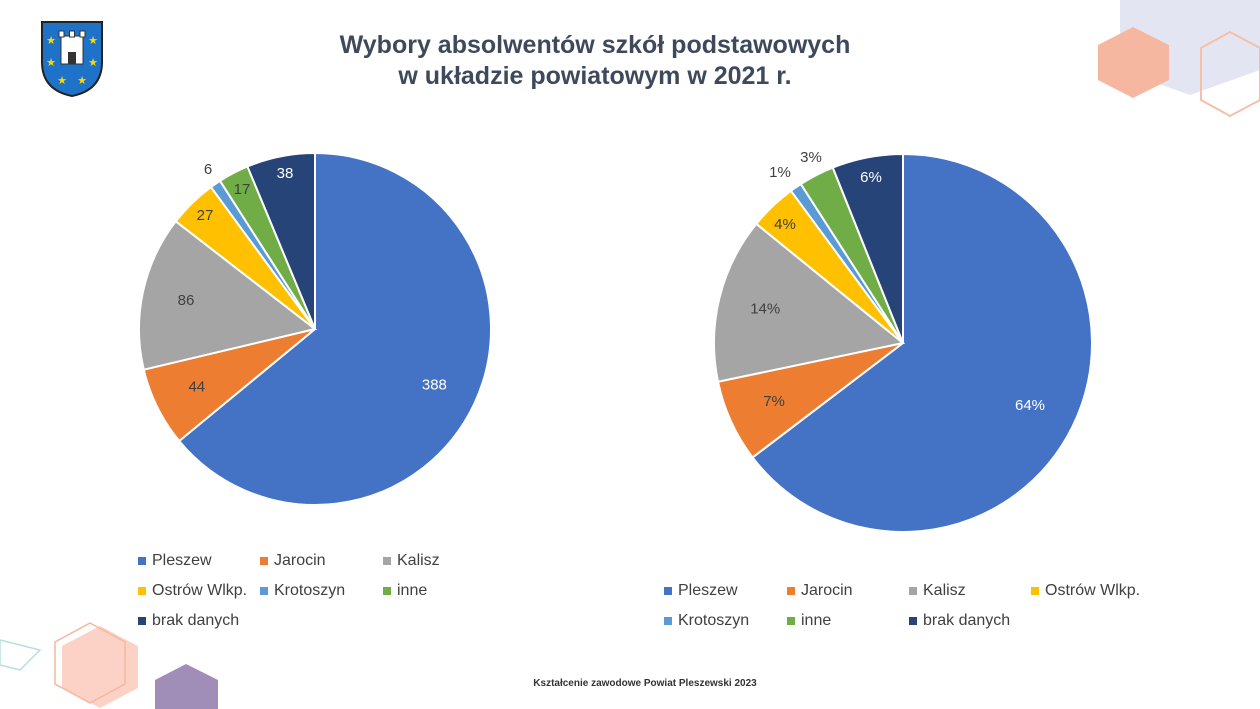  I want to click on data-label-krotoszyn: 1%, so click(780, 172).